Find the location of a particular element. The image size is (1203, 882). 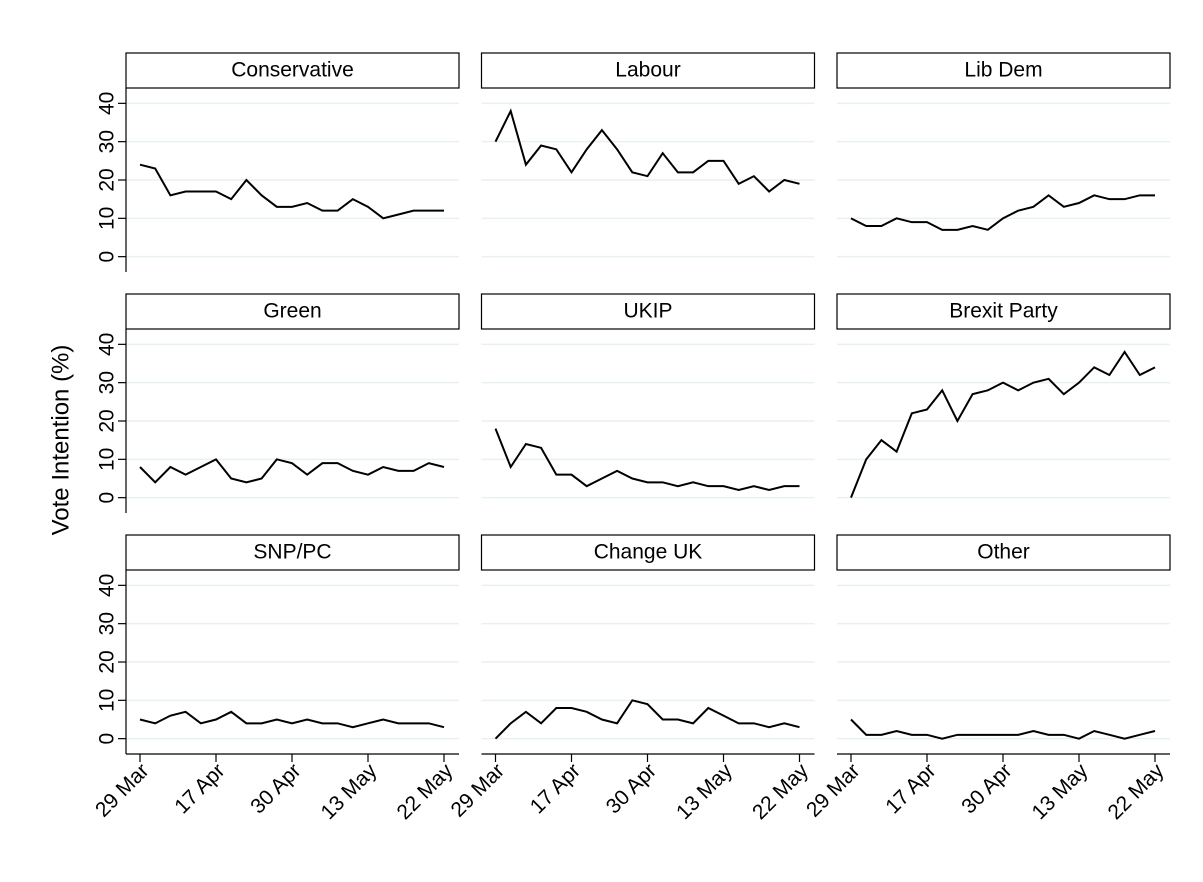

panel-title: SNP/PC is located at coordinates (292, 552).